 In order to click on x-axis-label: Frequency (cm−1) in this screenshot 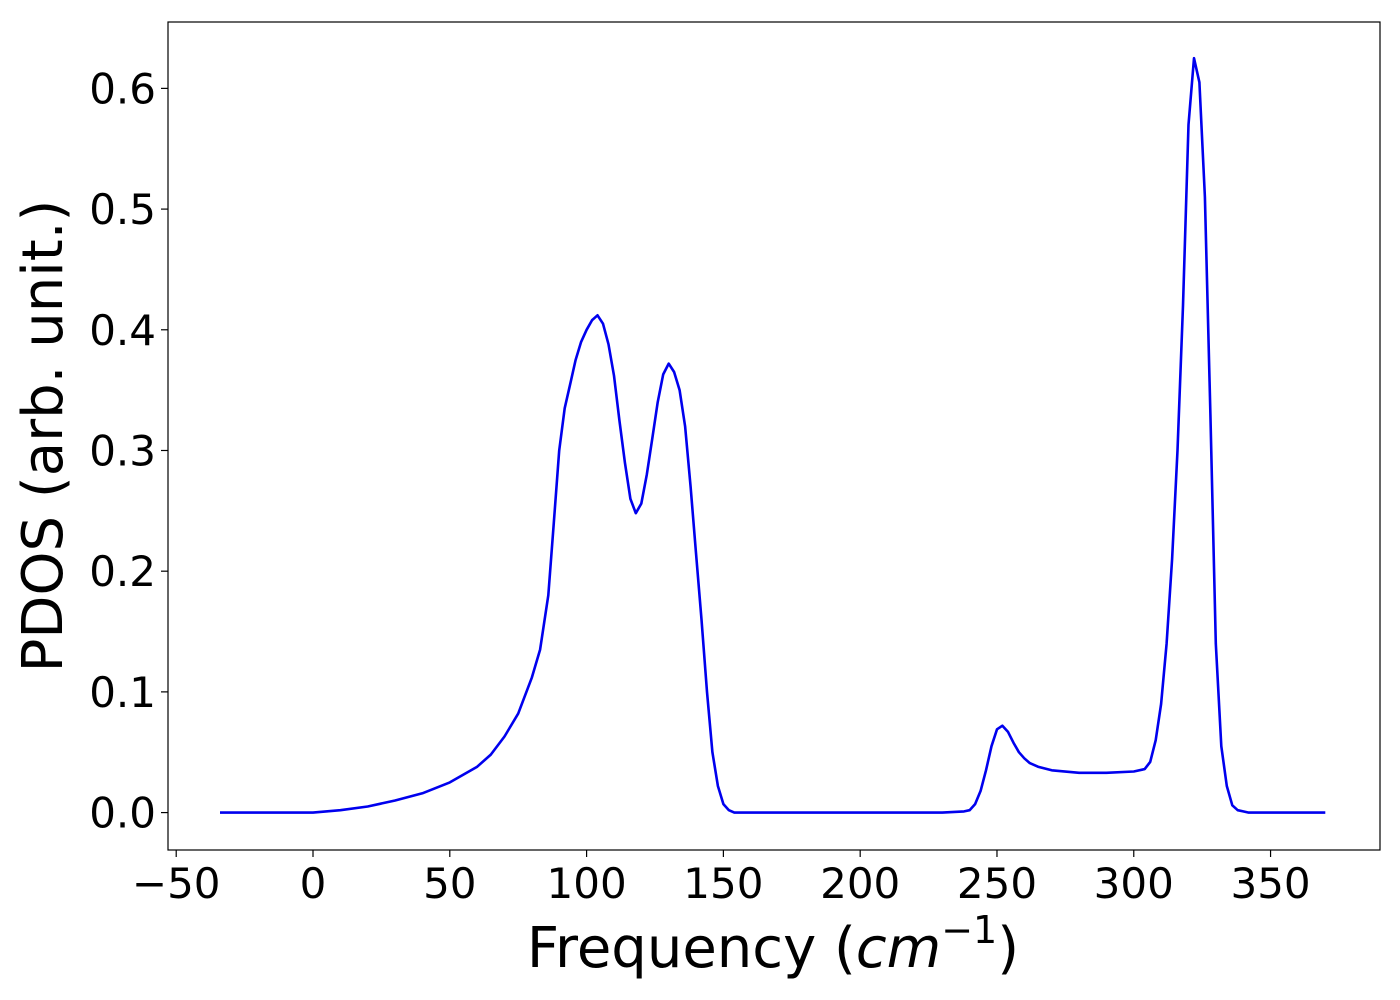, I will do `click(773, 944)`.